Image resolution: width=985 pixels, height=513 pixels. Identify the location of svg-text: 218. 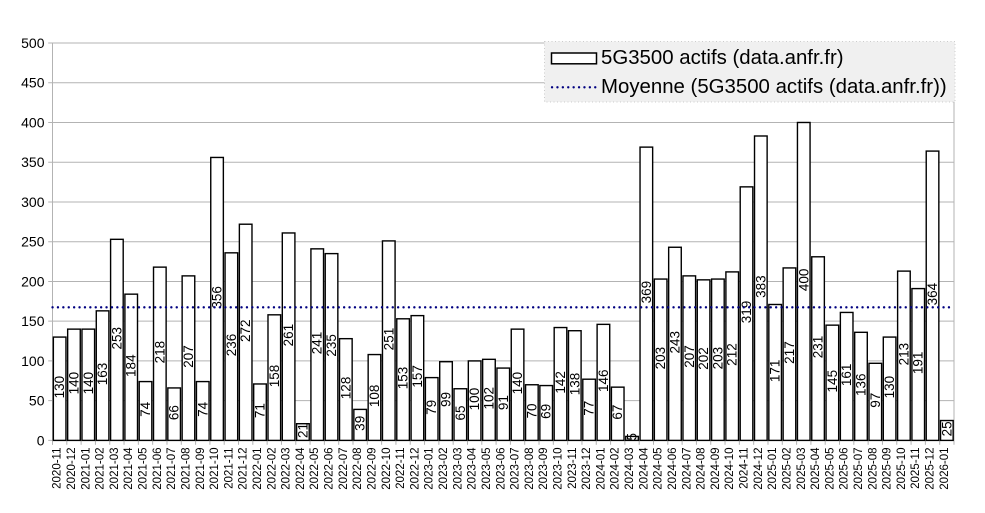
(159, 352).